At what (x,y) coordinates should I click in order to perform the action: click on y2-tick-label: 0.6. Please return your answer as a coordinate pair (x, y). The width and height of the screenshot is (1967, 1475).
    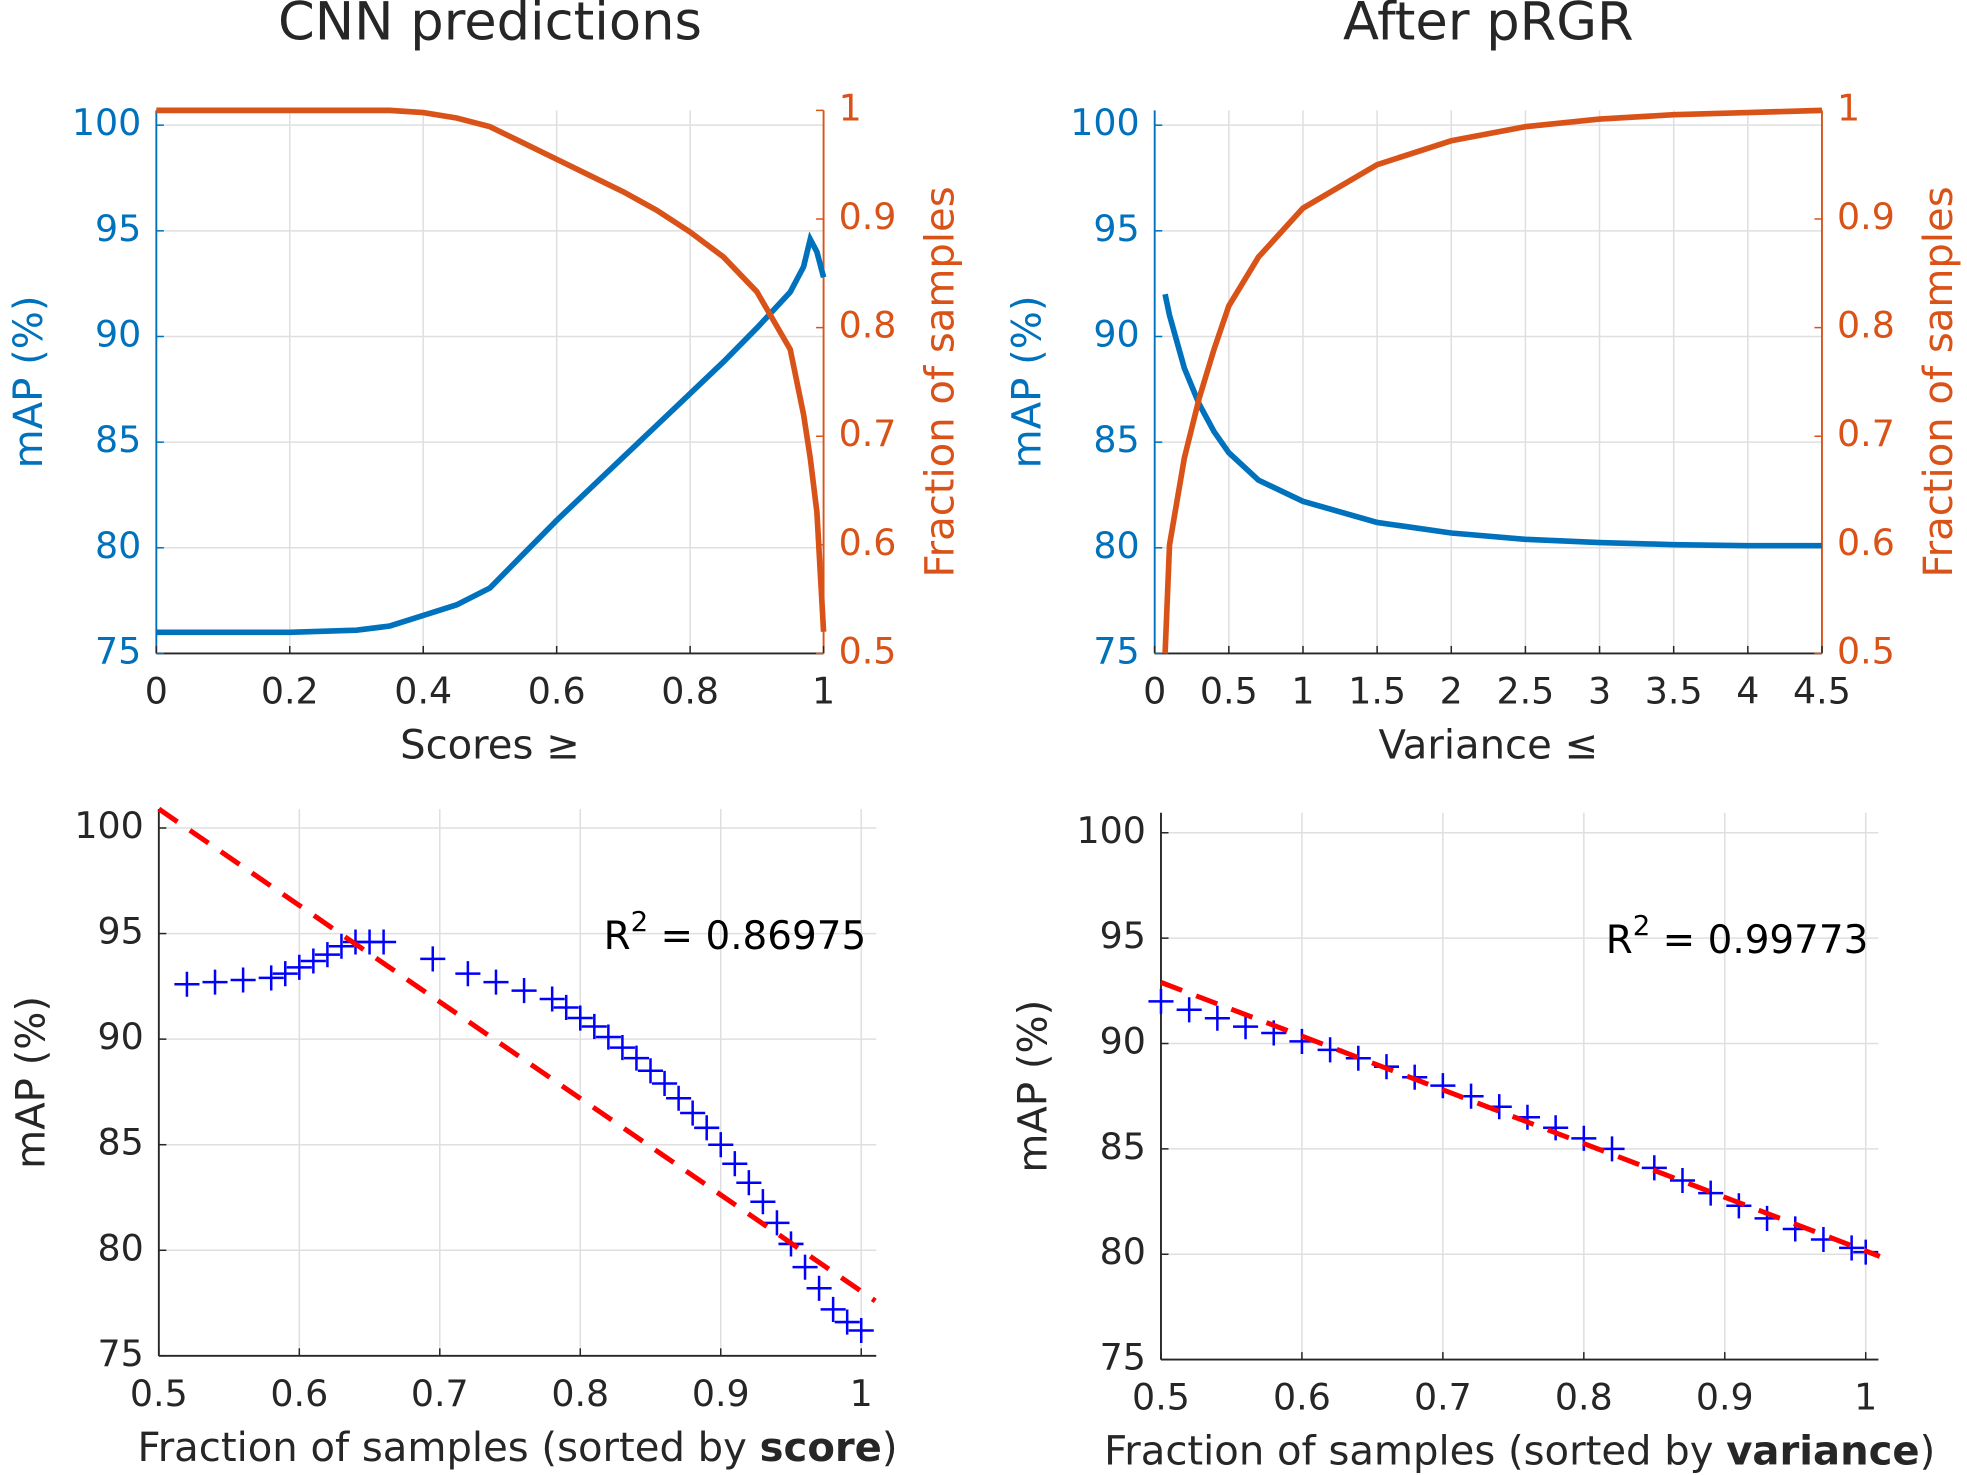
    Looking at the image, I should click on (868, 542).